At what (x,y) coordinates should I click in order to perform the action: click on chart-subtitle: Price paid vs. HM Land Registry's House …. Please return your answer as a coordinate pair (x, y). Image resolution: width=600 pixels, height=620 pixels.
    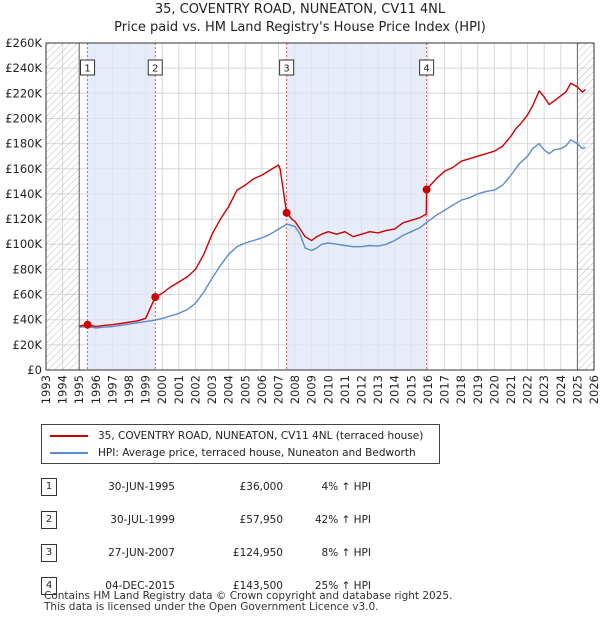
    Looking at the image, I should click on (300, 27).